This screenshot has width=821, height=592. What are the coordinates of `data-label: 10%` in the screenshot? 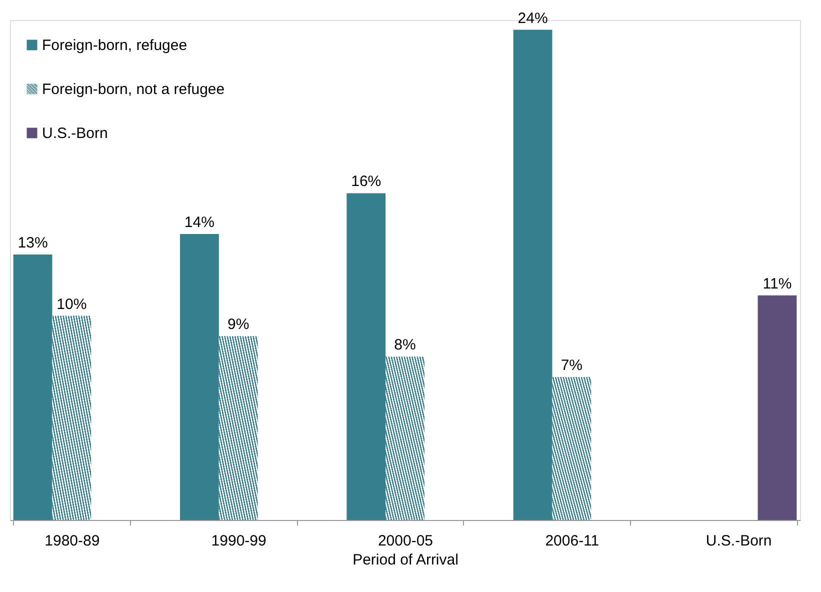 It's located at (71, 304).